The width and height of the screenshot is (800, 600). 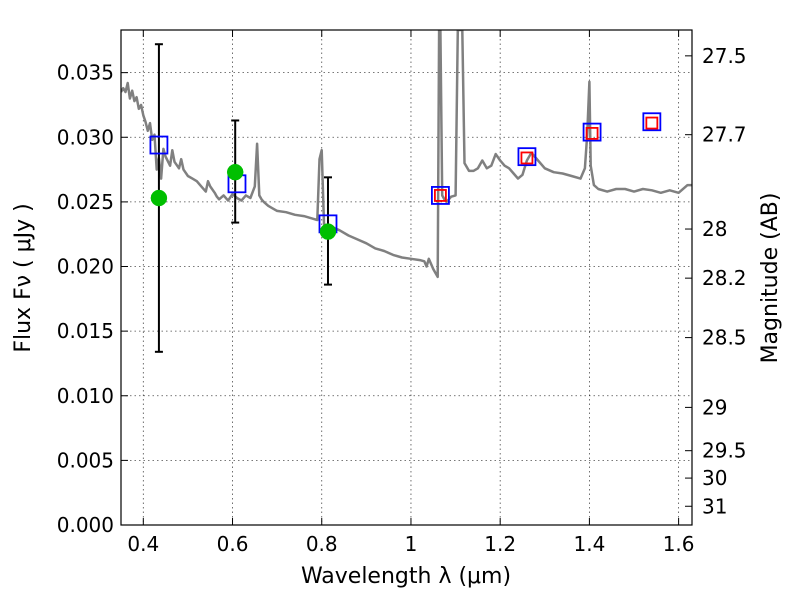 I want to click on y-axis-label: Flux Fν ( μJy ), so click(x=23, y=277).